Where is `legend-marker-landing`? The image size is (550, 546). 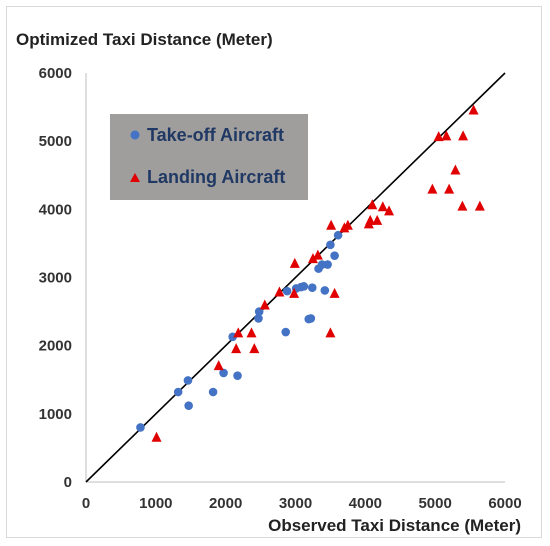
legend-marker-landing is located at coordinates (135, 177).